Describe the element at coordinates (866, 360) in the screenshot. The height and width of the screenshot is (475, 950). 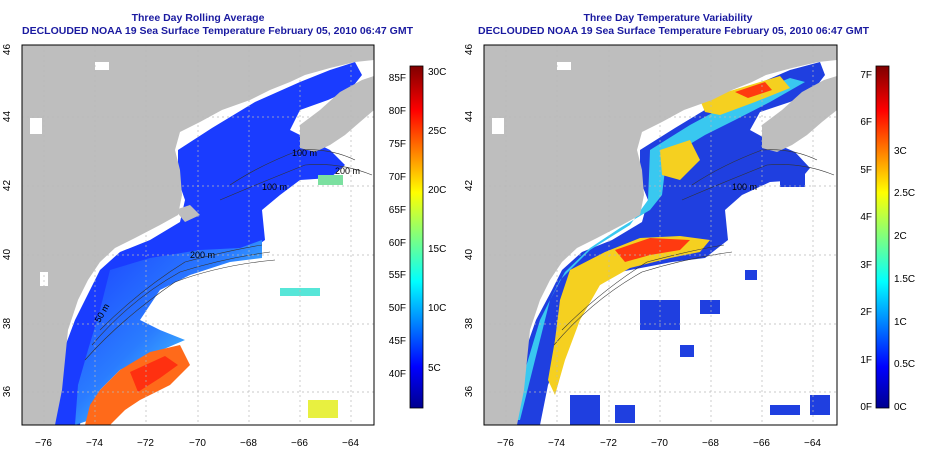
I see `right-colorbar-f-label: 1F` at that location.